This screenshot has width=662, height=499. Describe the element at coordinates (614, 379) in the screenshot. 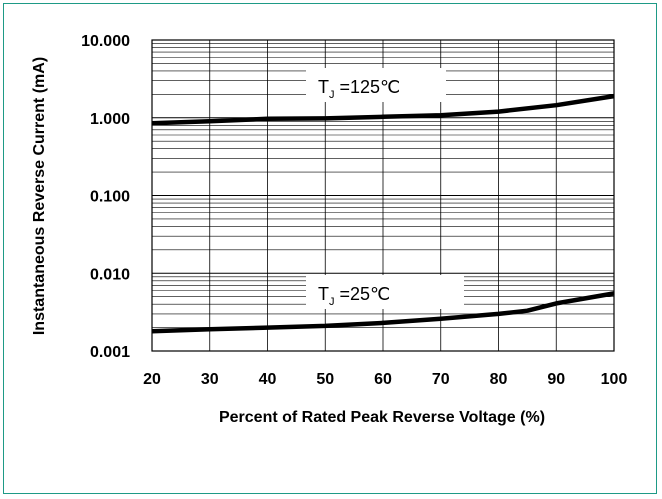

I see `x-tick-label: 100` at that location.